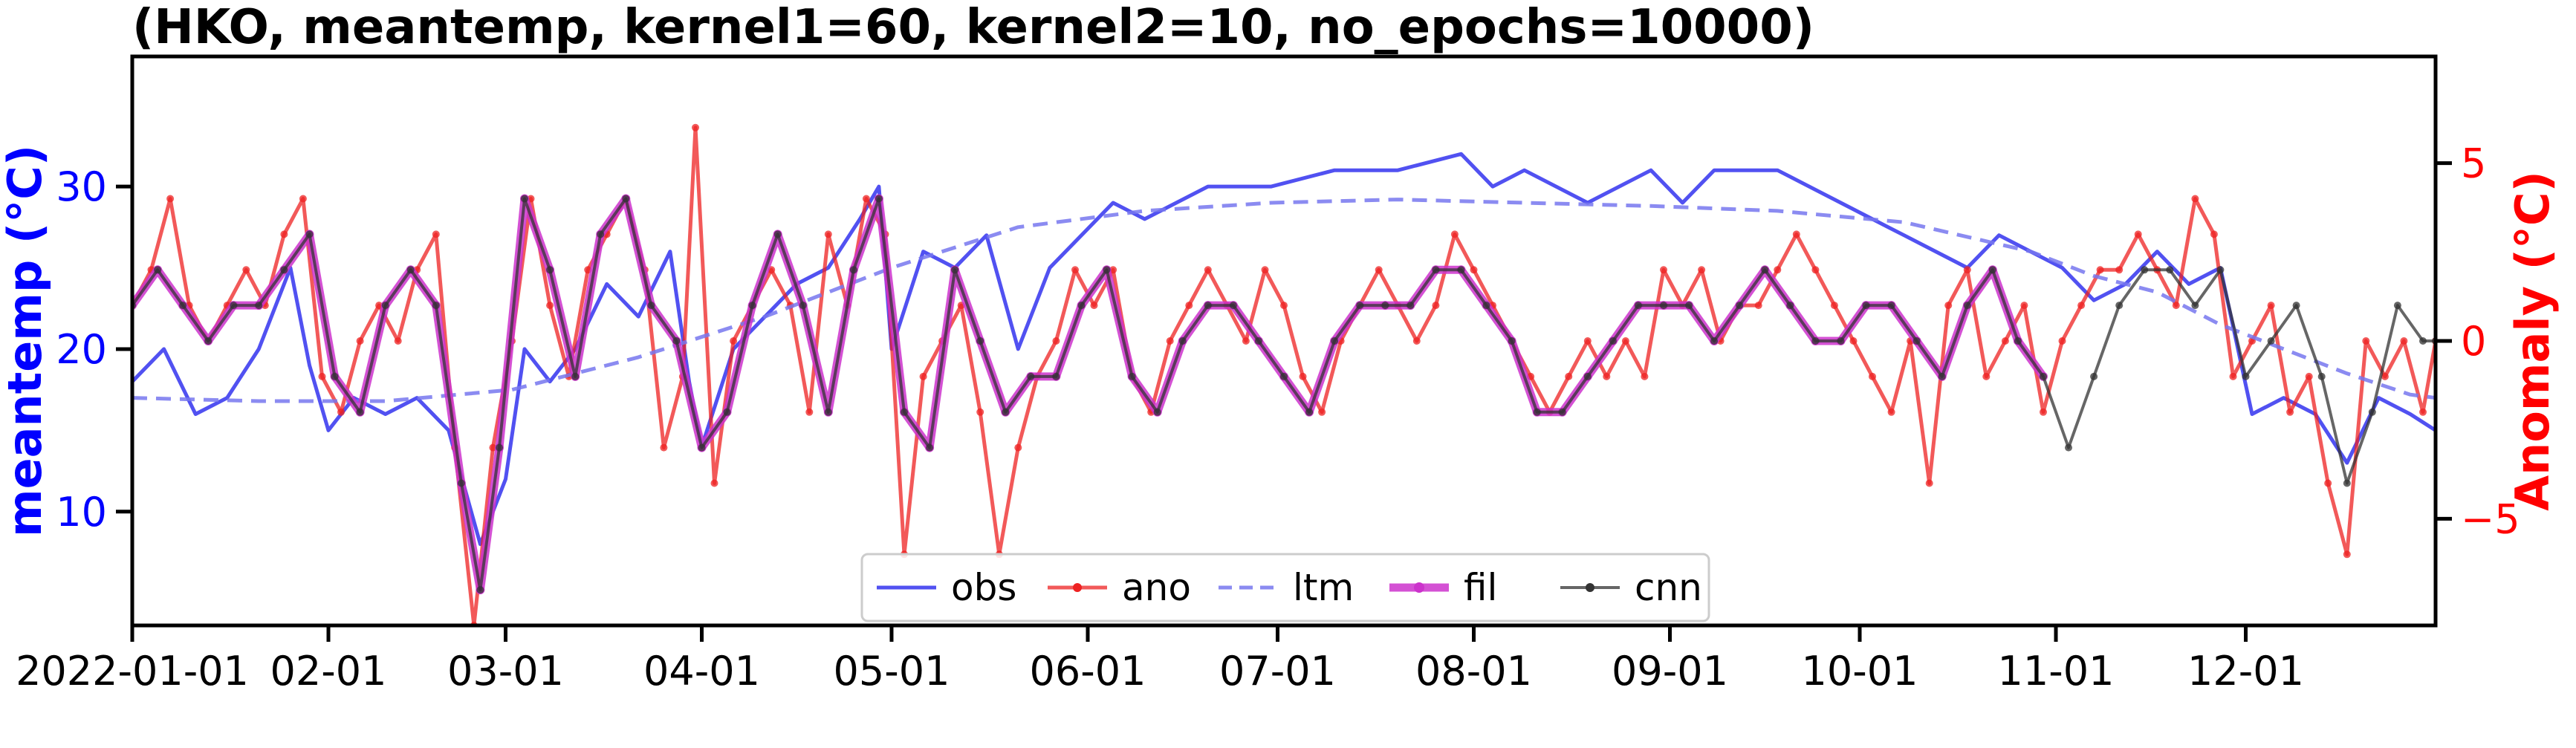 The width and height of the screenshot is (2576, 748). What do you see at coordinates (1156, 587) in the screenshot?
I see `legend-label: ano` at bounding box center [1156, 587].